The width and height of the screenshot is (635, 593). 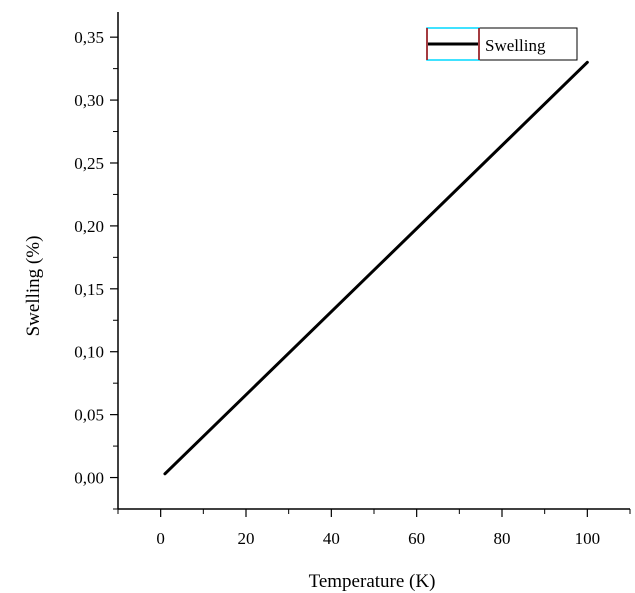 I want to click on x-tick-label: 100, so click(x=588, y=538).